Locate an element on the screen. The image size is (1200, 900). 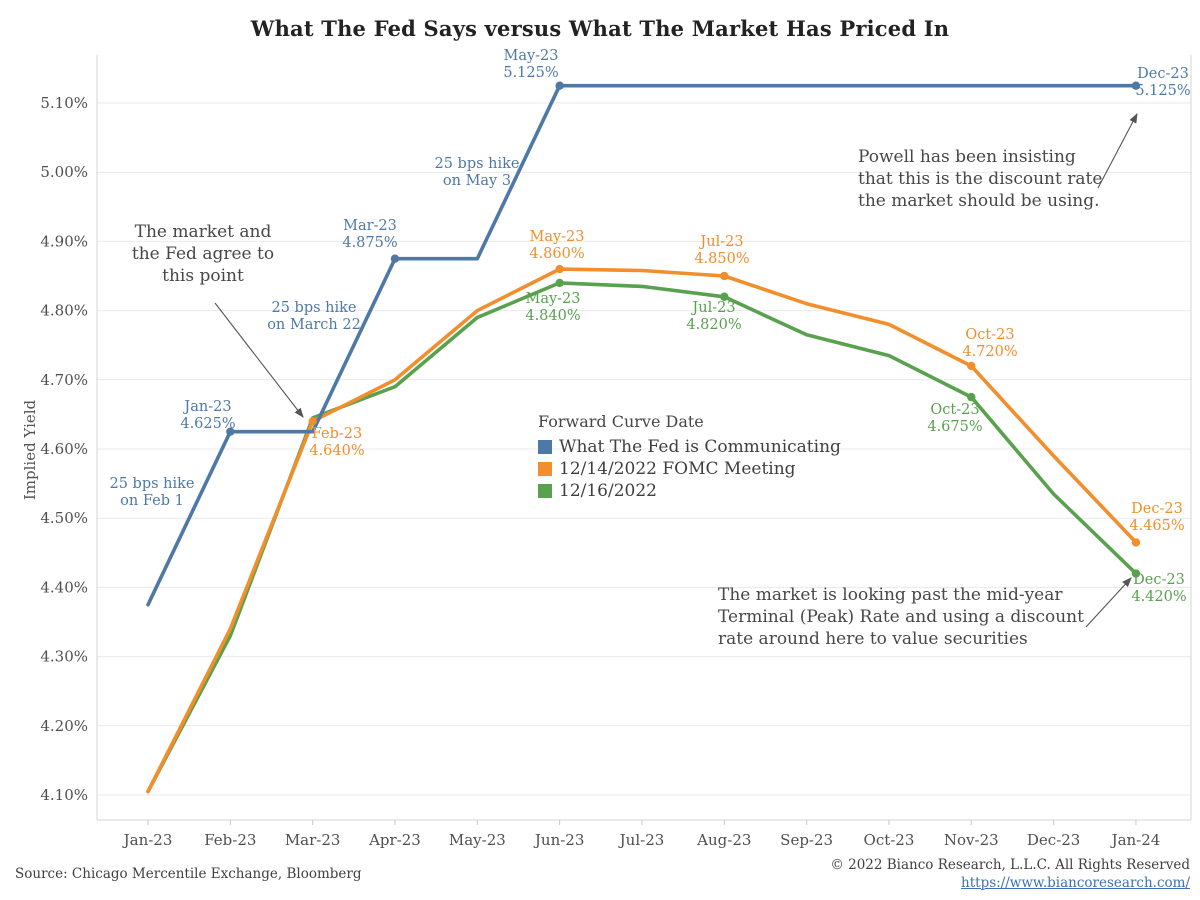
annotation-line: this point is located at coordinates (203, 276).